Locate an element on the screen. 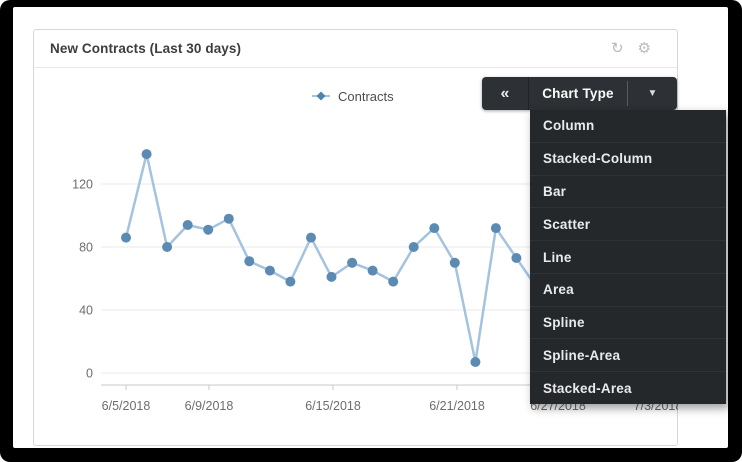 The image size is (742, 462). legend-item-contracts: Contracts is located at coordinates (352, 96).